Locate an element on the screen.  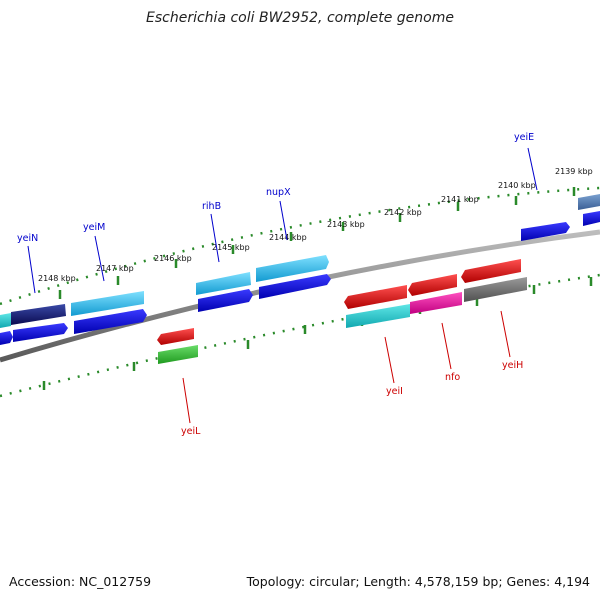
gene-rihB-arrow is located at coordinates (223, 283).